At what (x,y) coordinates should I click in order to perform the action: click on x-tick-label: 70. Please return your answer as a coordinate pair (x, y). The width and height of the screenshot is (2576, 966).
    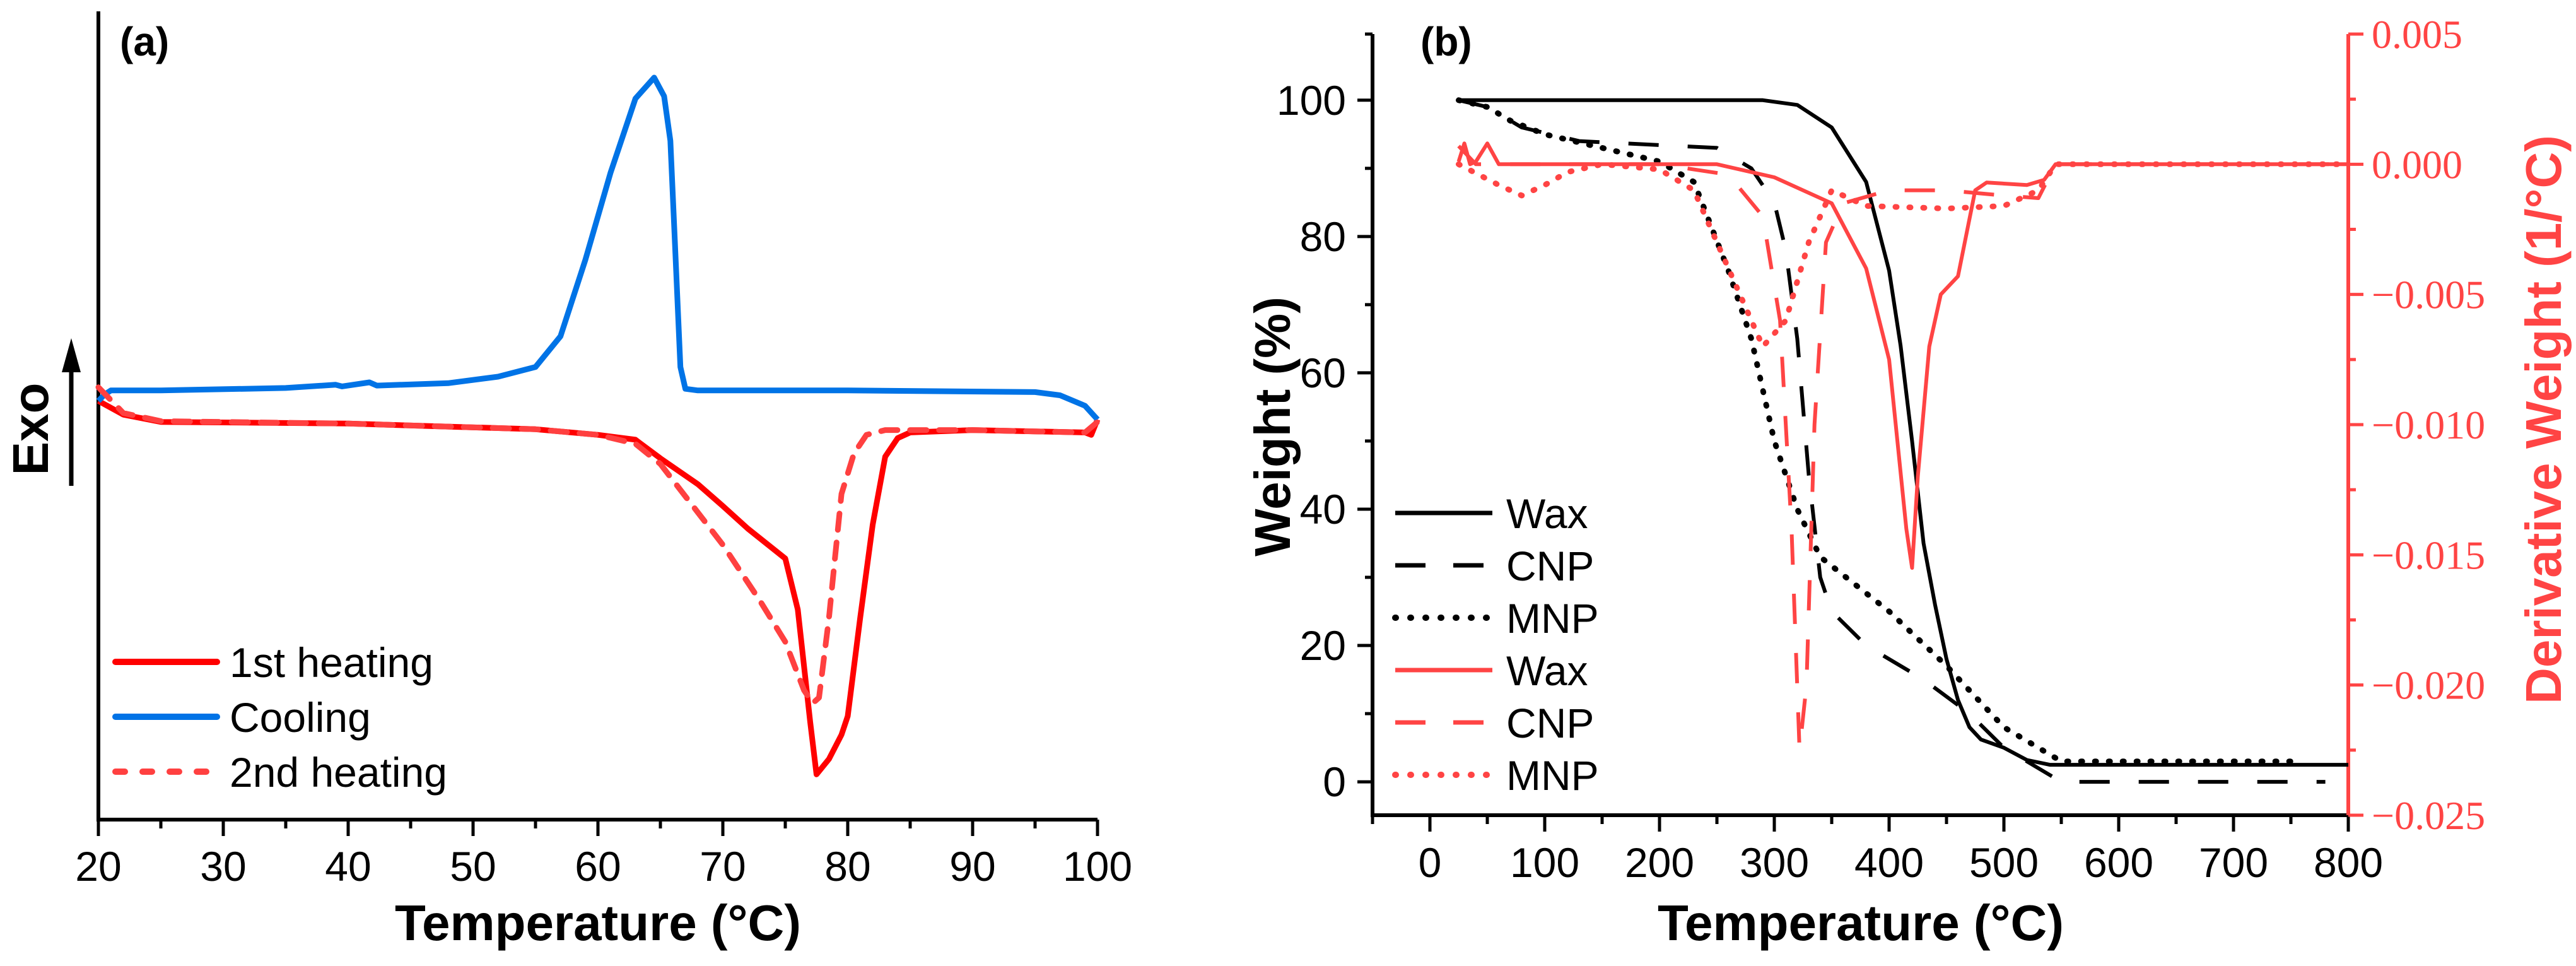
    Looking at the image, I should click on (723, 866).